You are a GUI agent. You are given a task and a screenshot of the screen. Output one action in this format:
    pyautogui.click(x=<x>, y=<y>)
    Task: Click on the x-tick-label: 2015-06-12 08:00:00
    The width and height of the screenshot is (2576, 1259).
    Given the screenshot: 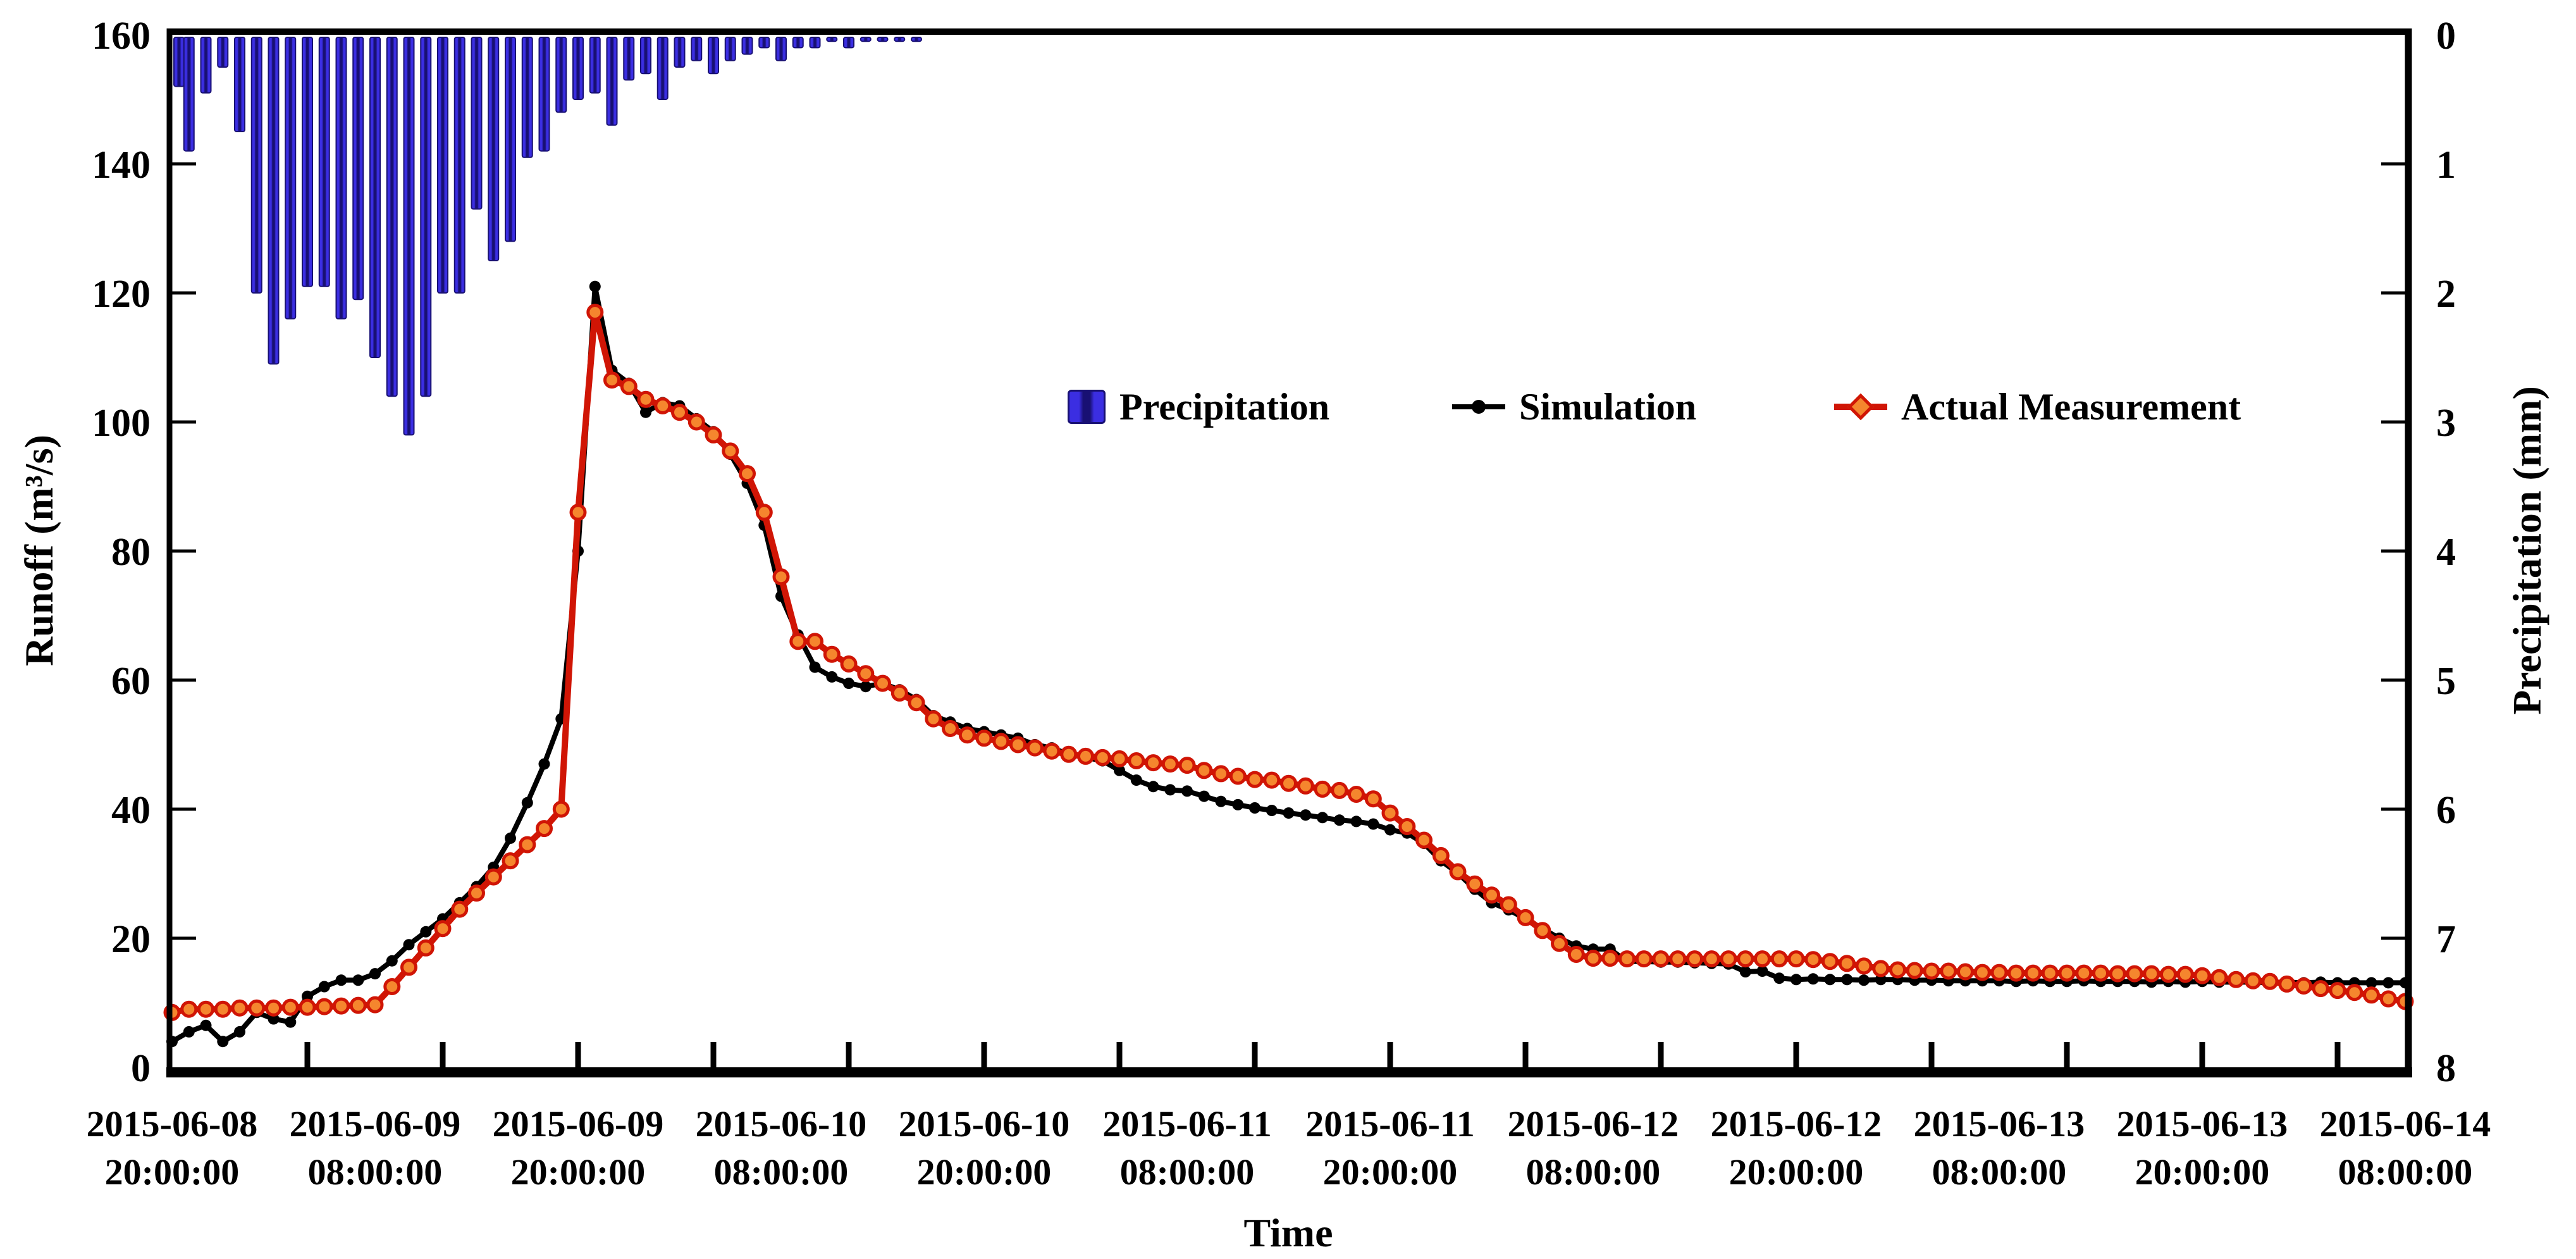 What is the action you would take?
    pyautogui.click(x=1593, y=1148)
    